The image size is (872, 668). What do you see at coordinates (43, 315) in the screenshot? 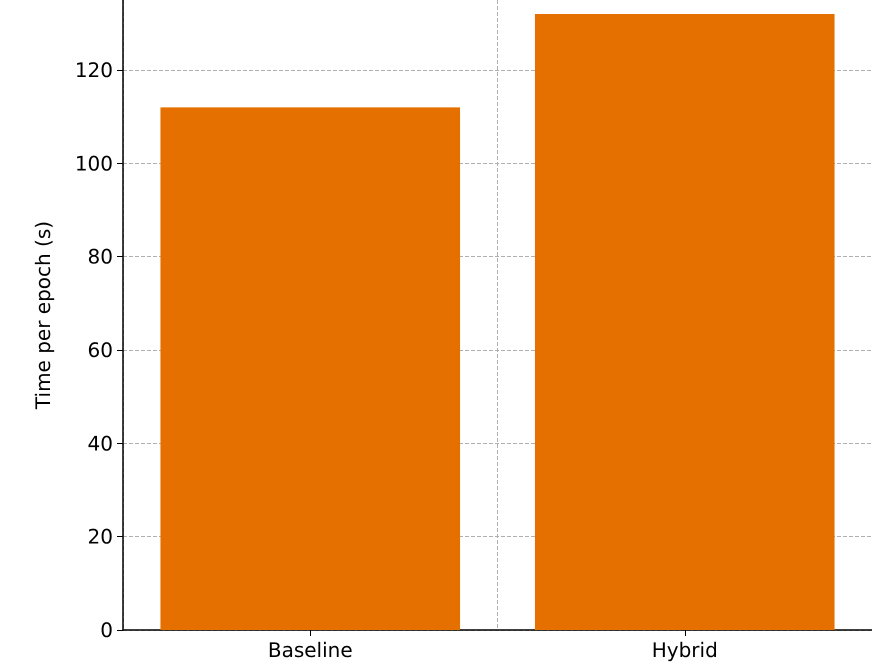
I see `y-axis-title: Time per epoch (s)` at bounding box center [43, 315].